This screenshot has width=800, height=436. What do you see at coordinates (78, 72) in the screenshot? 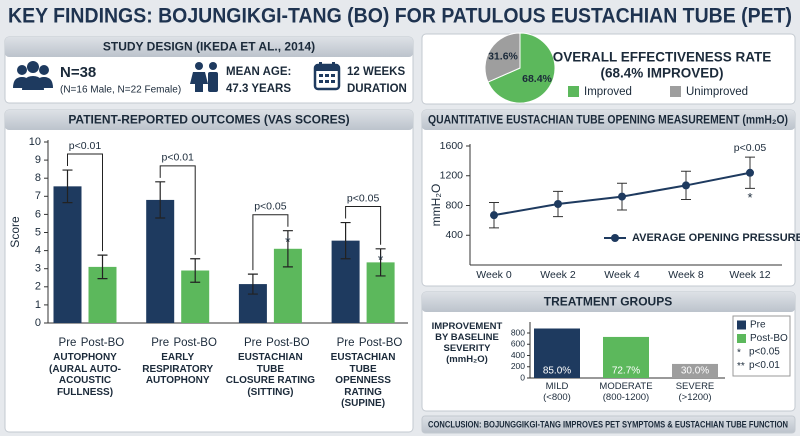
I see `sample-size: N=38` at bounding box center [78, 72].